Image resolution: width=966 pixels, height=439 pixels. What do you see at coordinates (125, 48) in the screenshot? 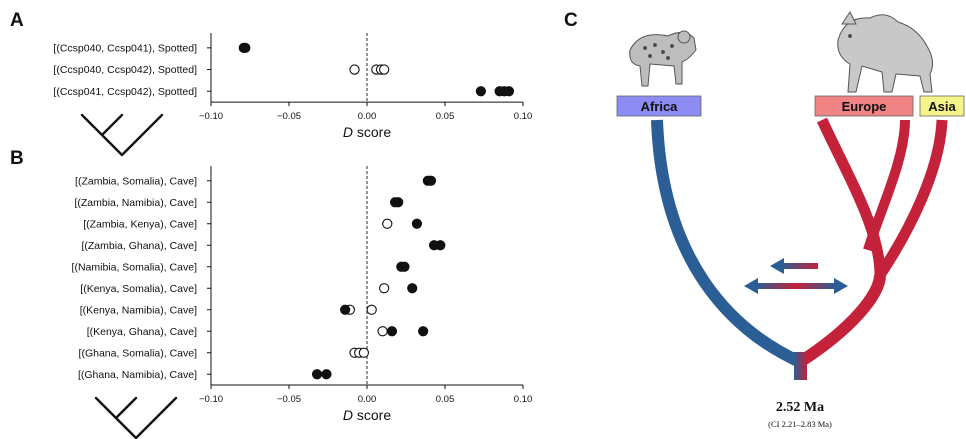
I see `row-label: [(Ccsp040, Ccsp041), Spotted]` at bounding box center [125, 48].